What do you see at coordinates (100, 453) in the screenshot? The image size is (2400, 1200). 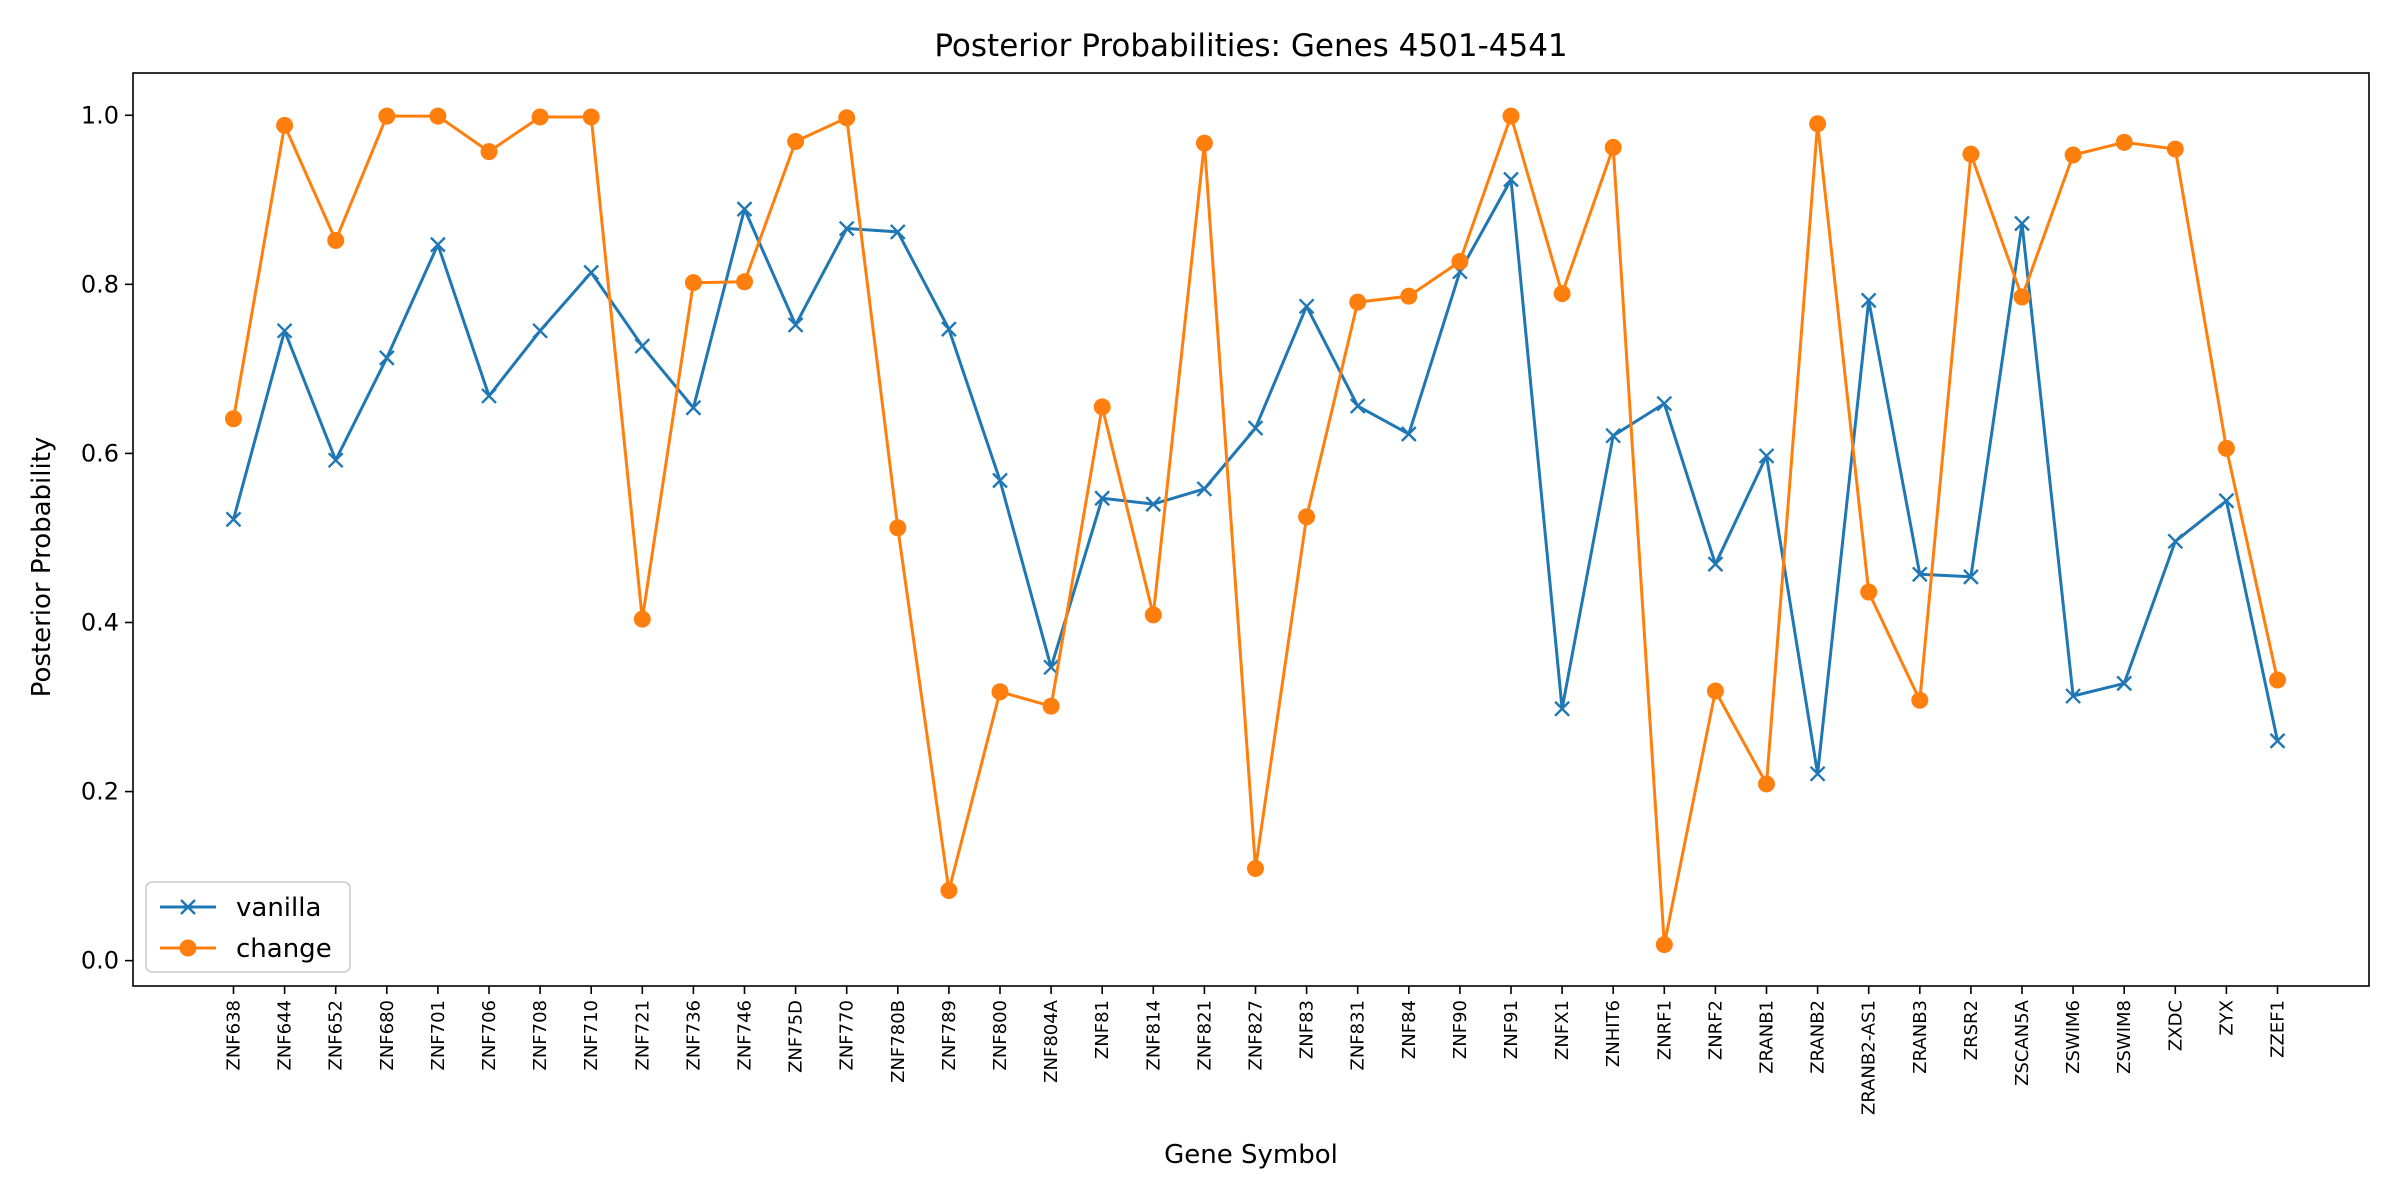 I see `y-tick-label: 0.6` at bounding box center [100, 453].